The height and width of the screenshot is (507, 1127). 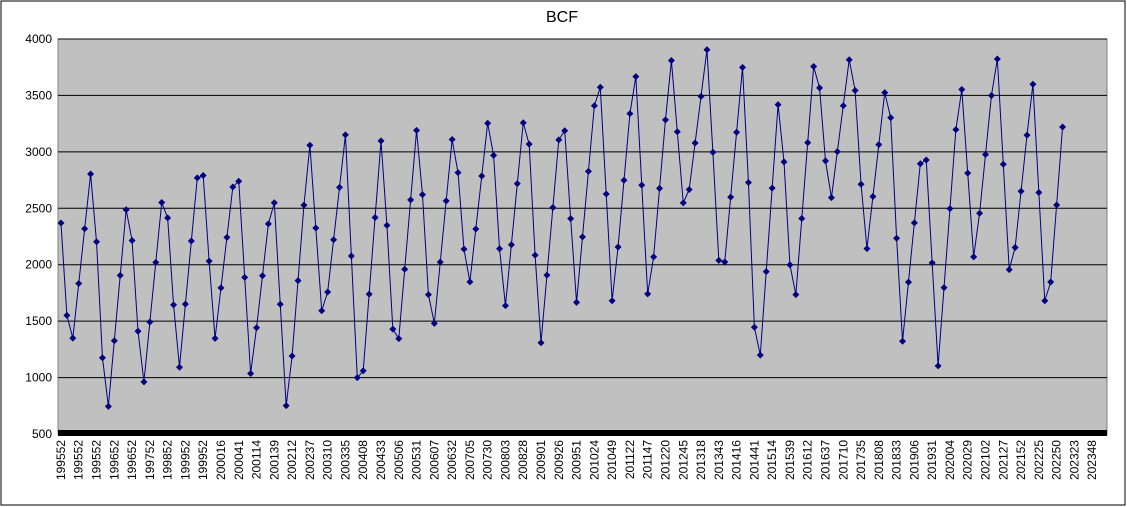 What do you see at coordinates (488, 460) in the screenshot?
I see `x-tick-label: 200730` at bounding box center [488, 460].